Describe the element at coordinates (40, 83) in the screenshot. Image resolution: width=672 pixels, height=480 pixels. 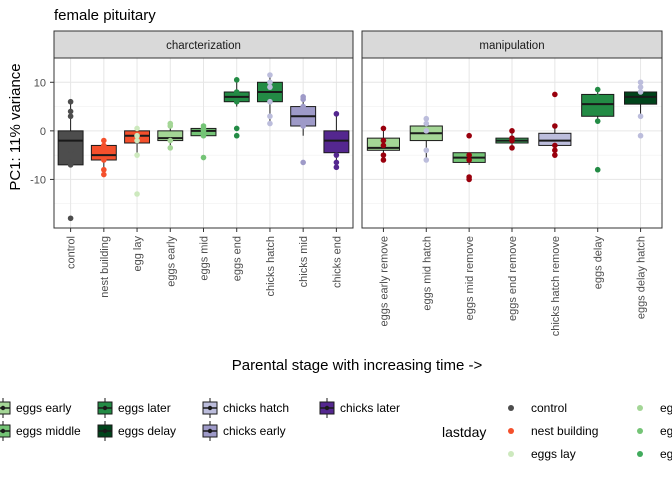
I see `y-tick-label: 10` at that location.